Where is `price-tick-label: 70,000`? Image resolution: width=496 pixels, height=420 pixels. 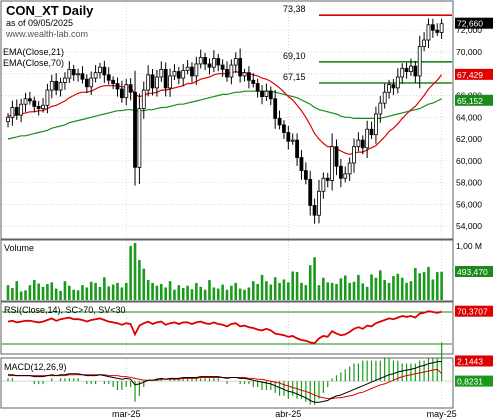 price-tick-label: 70,000 is located at coordinates (469, 52).